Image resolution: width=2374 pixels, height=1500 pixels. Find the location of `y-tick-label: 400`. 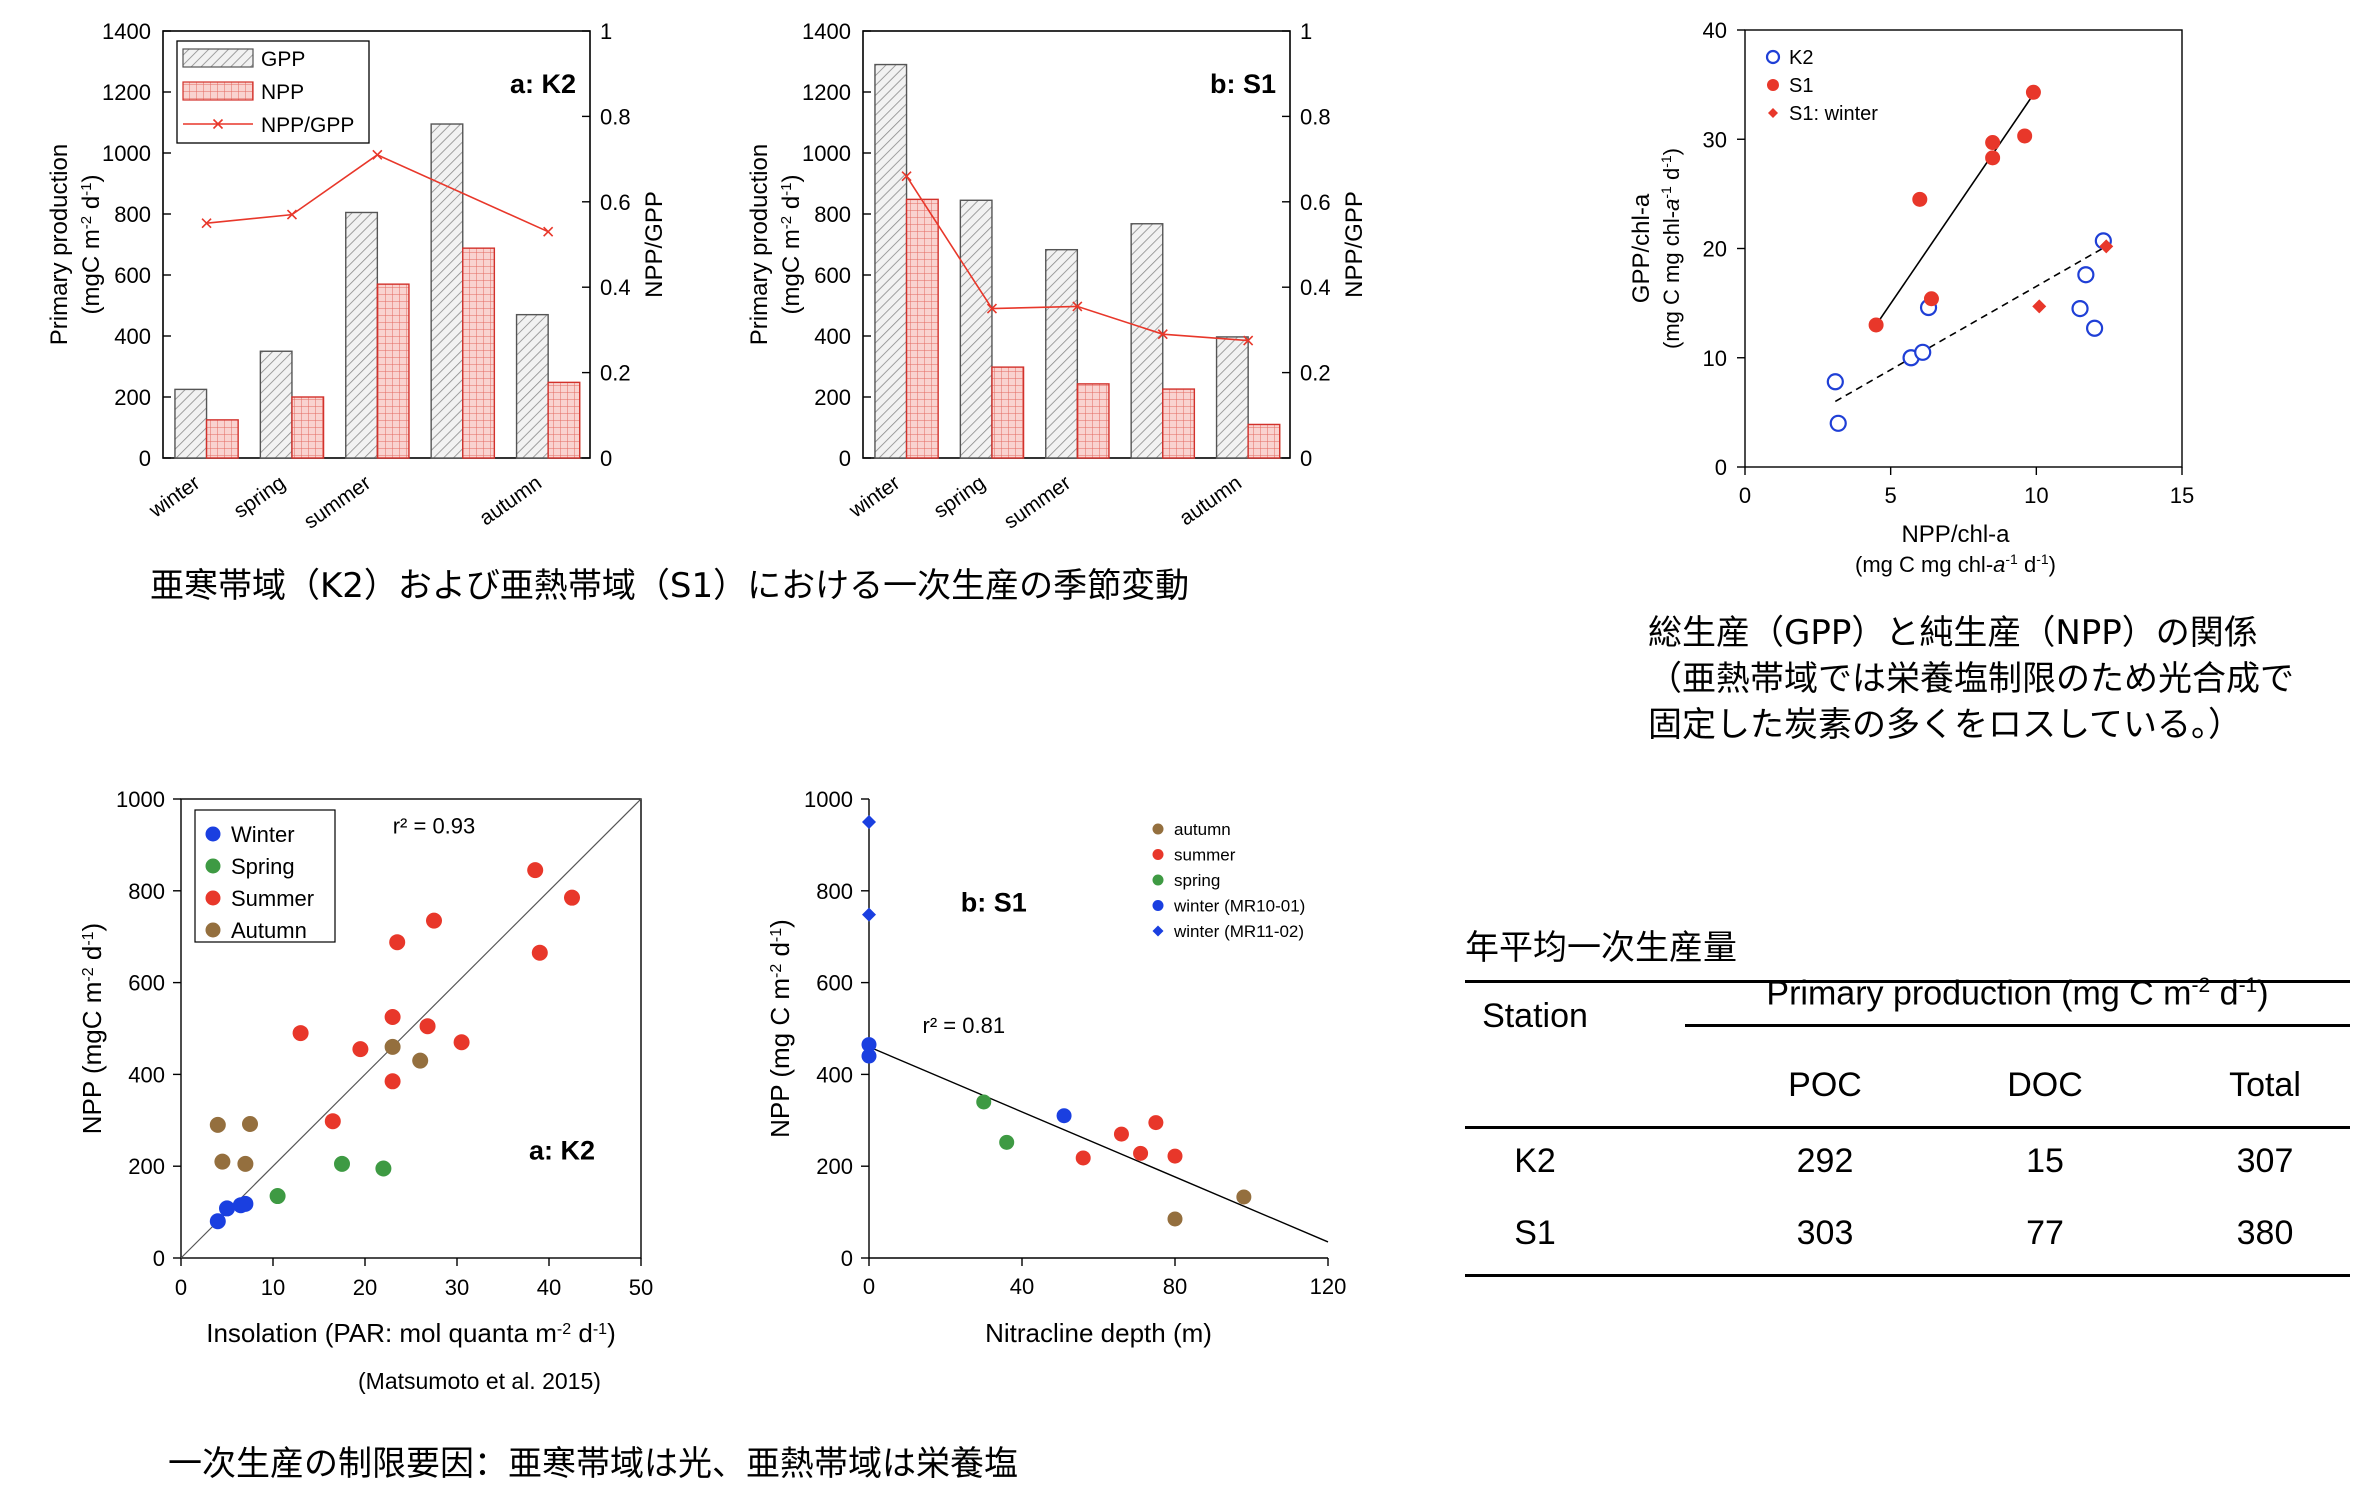

y-tick-label: 400 is located at coordinates (834, 1074).